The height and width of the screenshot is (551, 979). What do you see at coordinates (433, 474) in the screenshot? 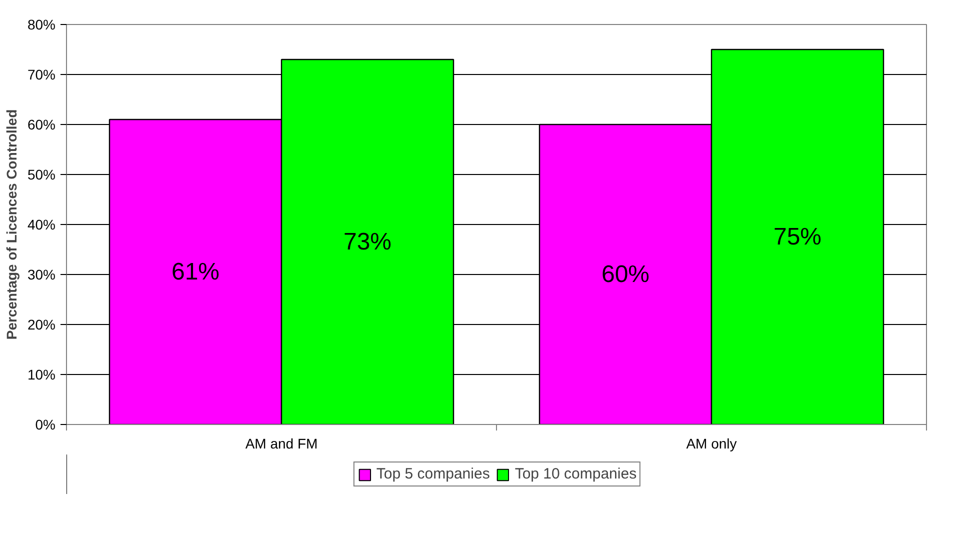
I see `legend-label: Top 5 companies` at bounding box center [433, 474].